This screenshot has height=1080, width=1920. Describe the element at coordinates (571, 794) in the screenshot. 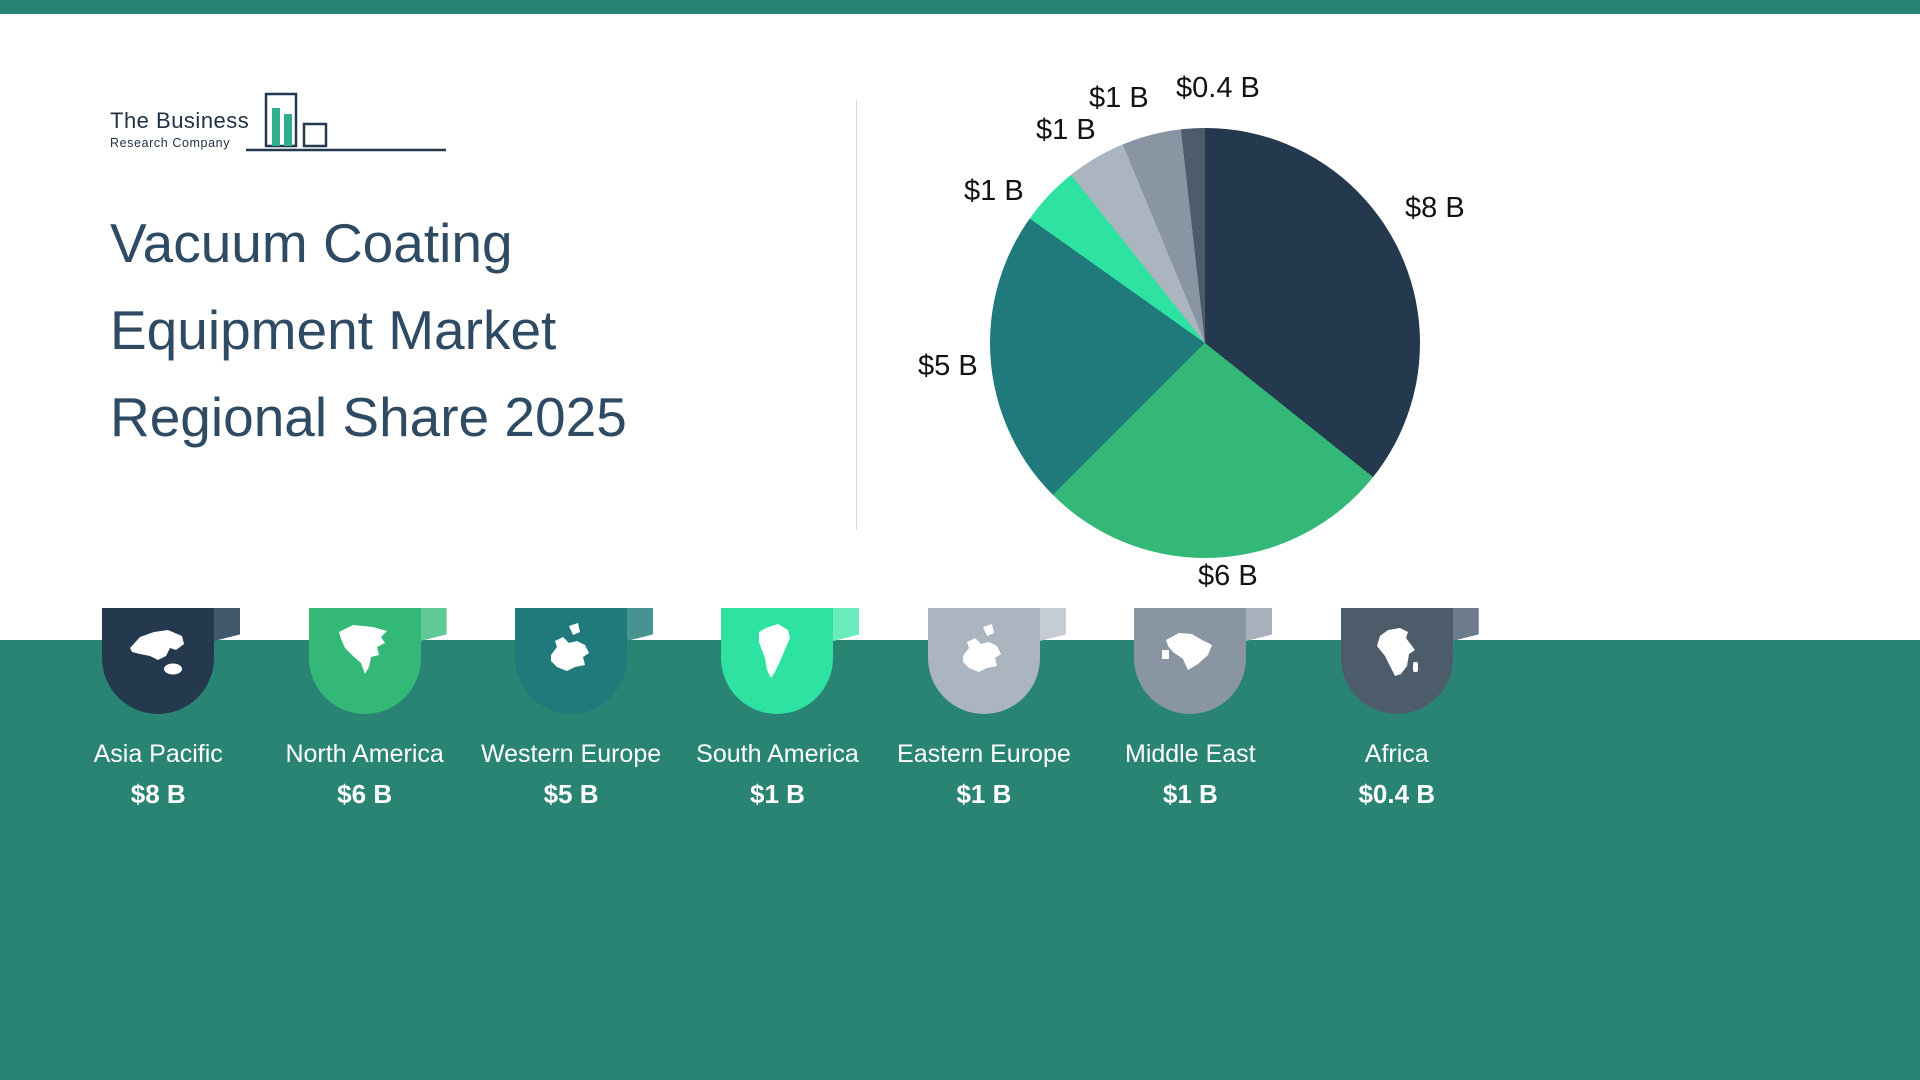

I see `legend-region-value: $5 B` at that location.